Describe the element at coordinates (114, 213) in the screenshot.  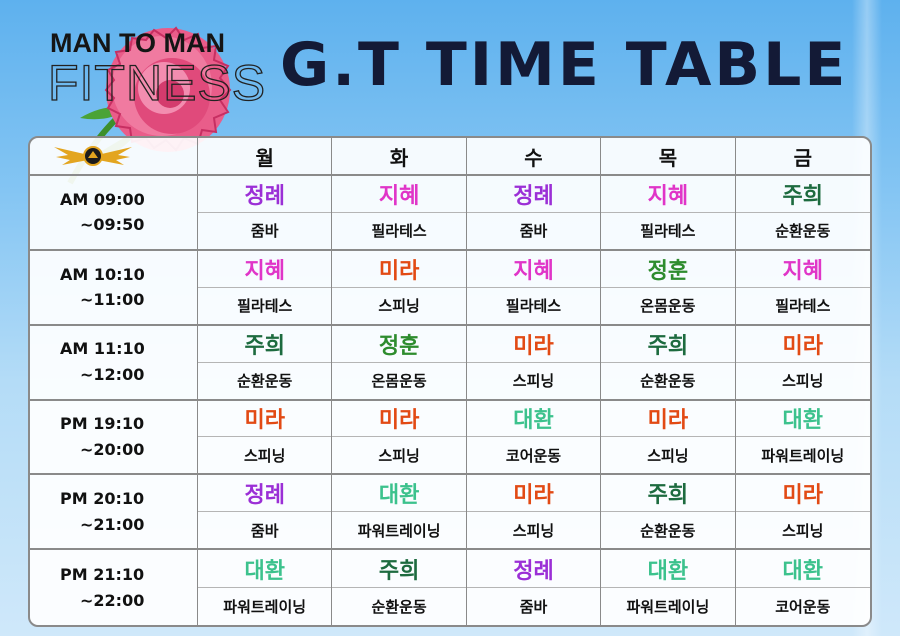
I see `time-slot: AM 09:00 ~09:50` at that location.